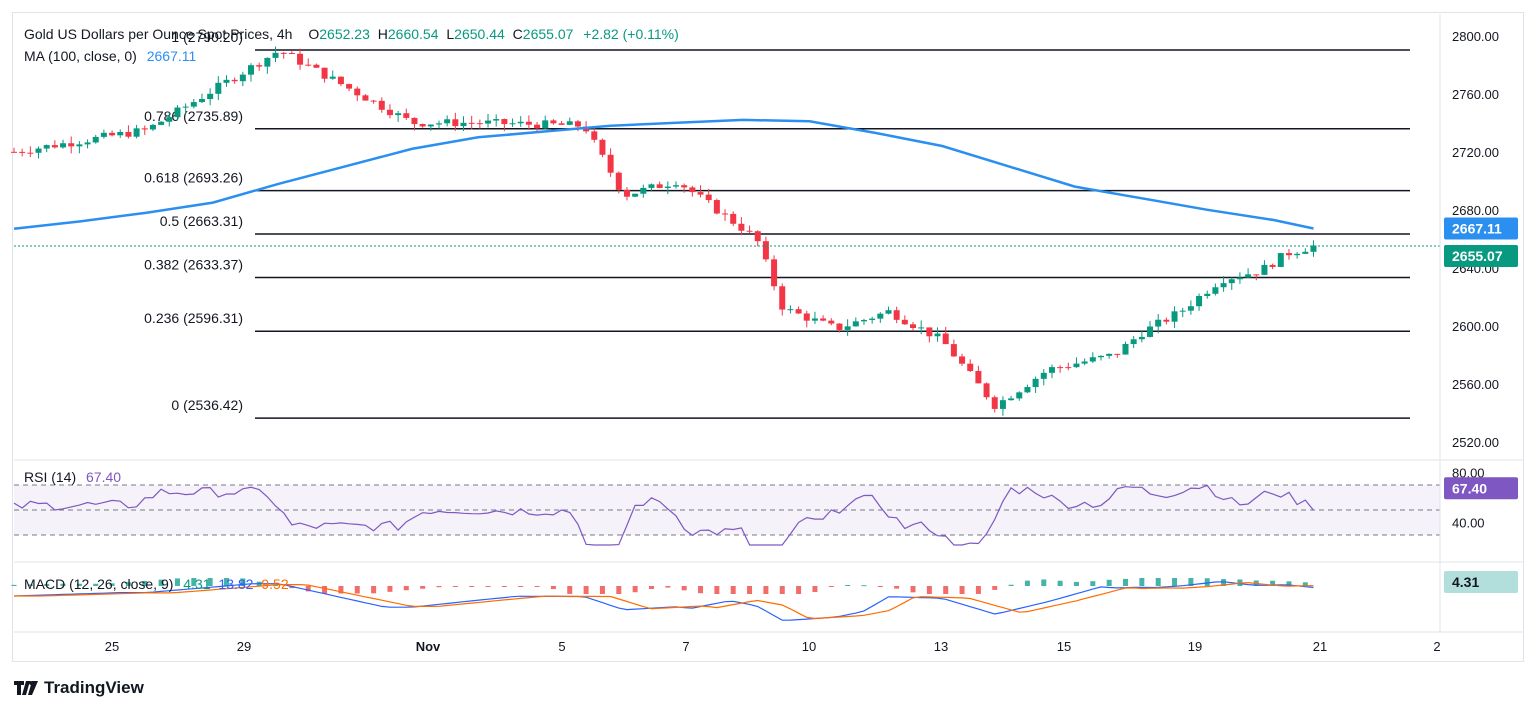 Image resolution: width=1536 pixels, height=711 pixels. I want to click on price-tags: 2667.11 2655.07 67.40 4.31, so click(1481, 405).